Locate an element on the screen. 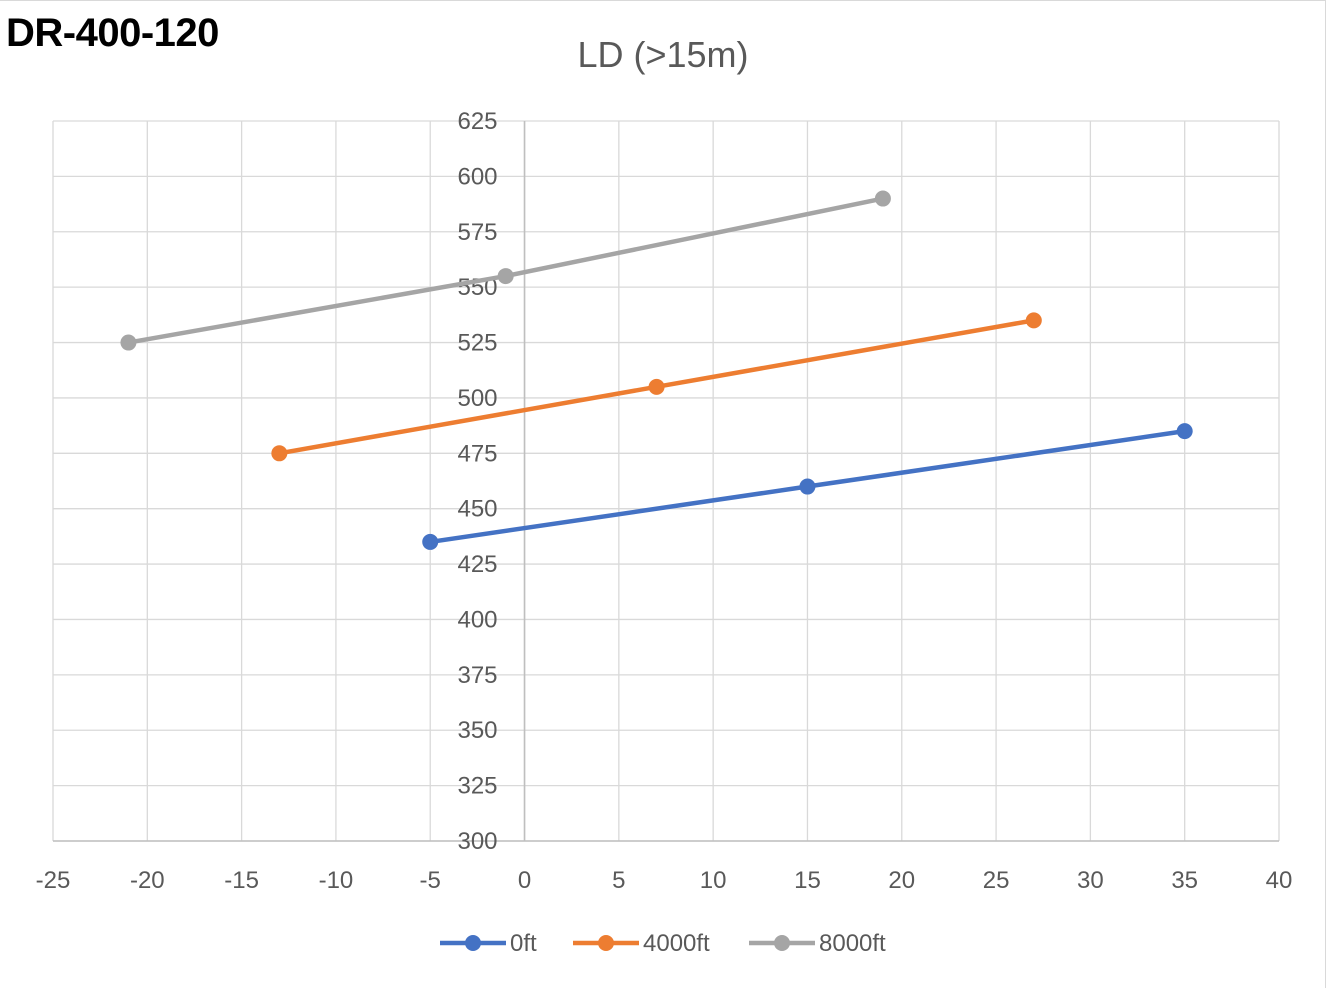 This screenshot has height=988, width=1326. x-tick-label: 35 is located at coordinates (1184, 880).